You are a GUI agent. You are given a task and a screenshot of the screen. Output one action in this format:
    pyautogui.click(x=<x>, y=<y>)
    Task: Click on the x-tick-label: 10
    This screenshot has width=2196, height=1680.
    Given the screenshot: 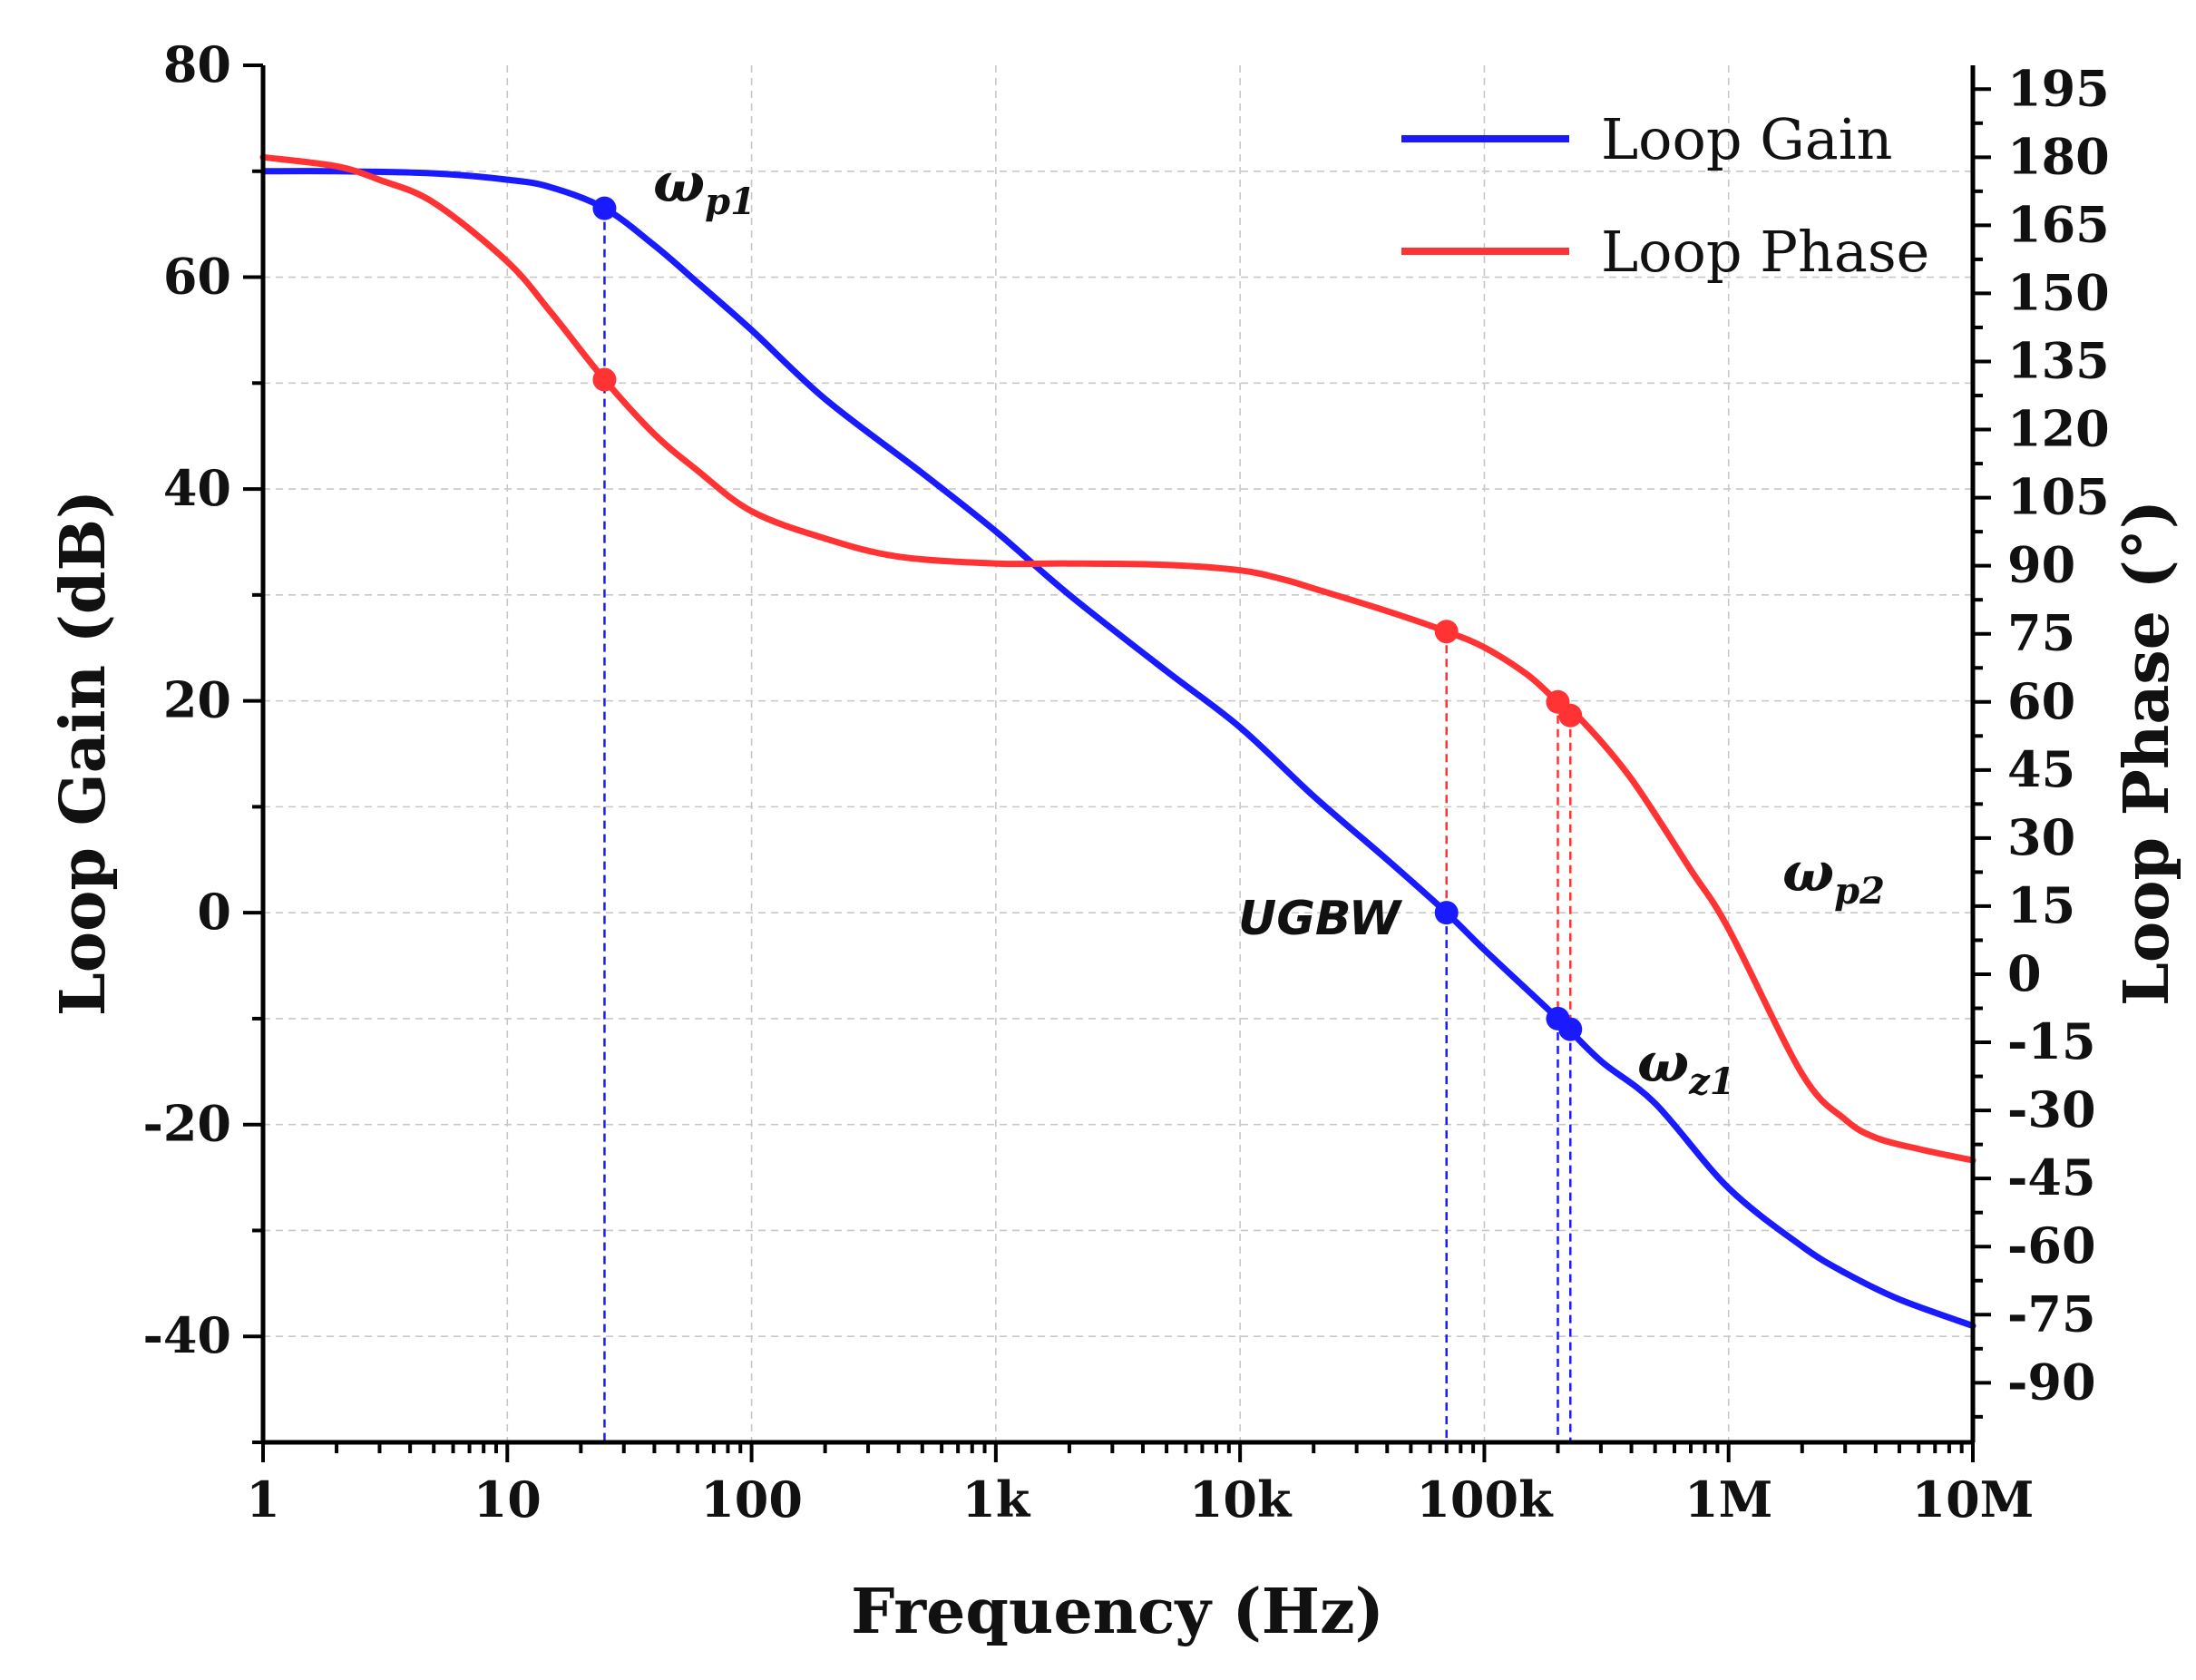 What is the action you would take?
    pyautogui.click(x=508, y=1500)
    